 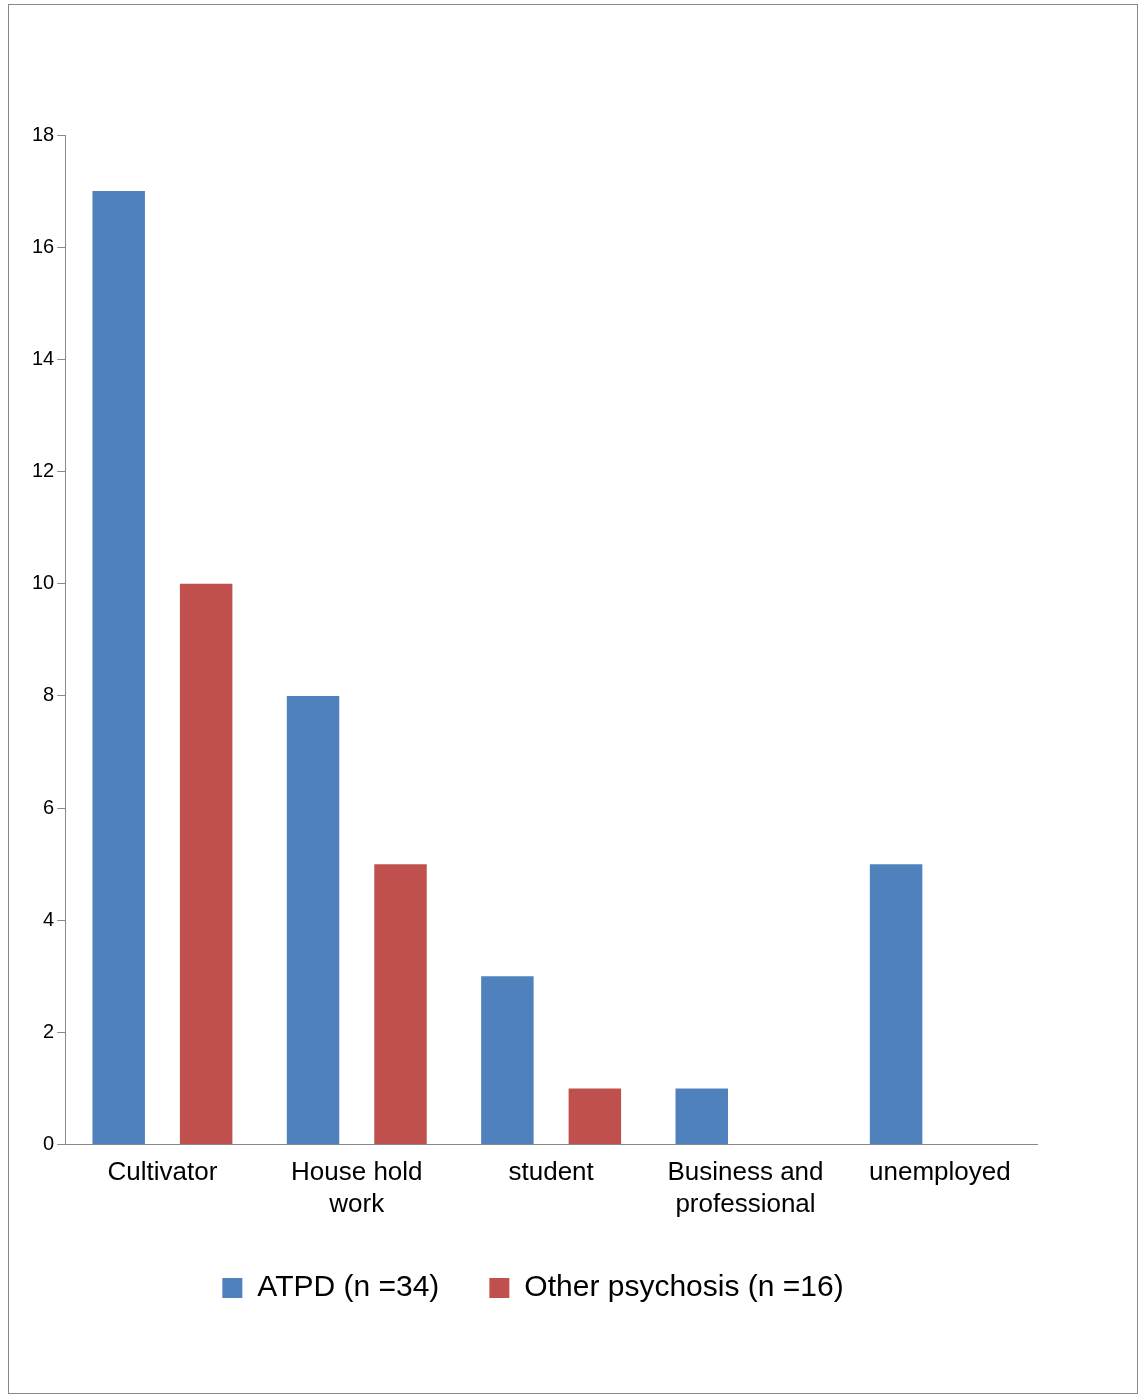 What do you see at coordinates (43, 470) in the screenshot?
I see `y-tick-label: 12` at bounding box center [43, 470].